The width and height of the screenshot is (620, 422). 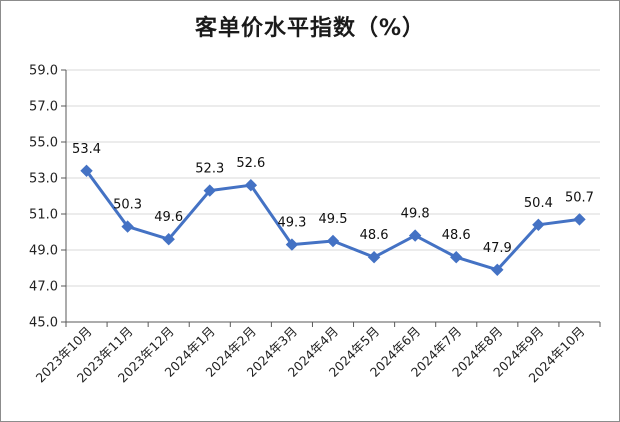 I want to click on data-label: 49.5, so click(x=333, y=219).